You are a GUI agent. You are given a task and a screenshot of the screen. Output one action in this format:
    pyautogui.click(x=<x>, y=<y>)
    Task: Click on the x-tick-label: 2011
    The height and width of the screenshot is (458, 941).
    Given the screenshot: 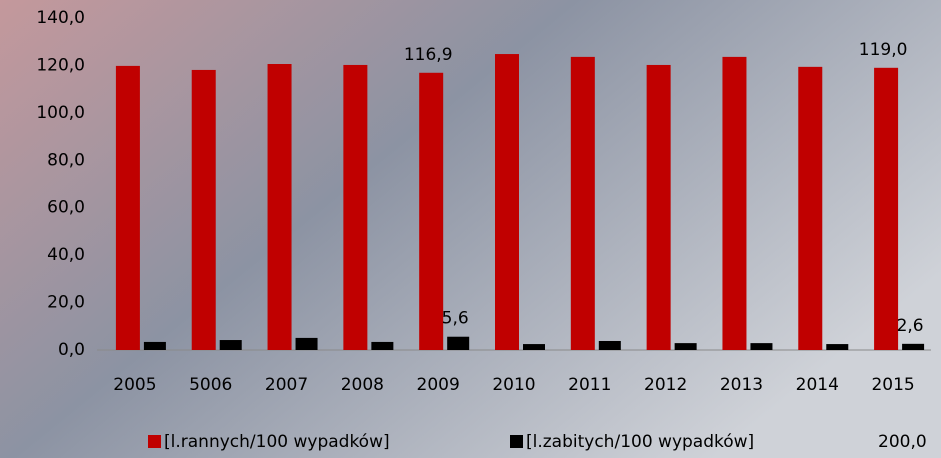 What is the action you would take?
    pyautogui.click(x=589, y=385)
    